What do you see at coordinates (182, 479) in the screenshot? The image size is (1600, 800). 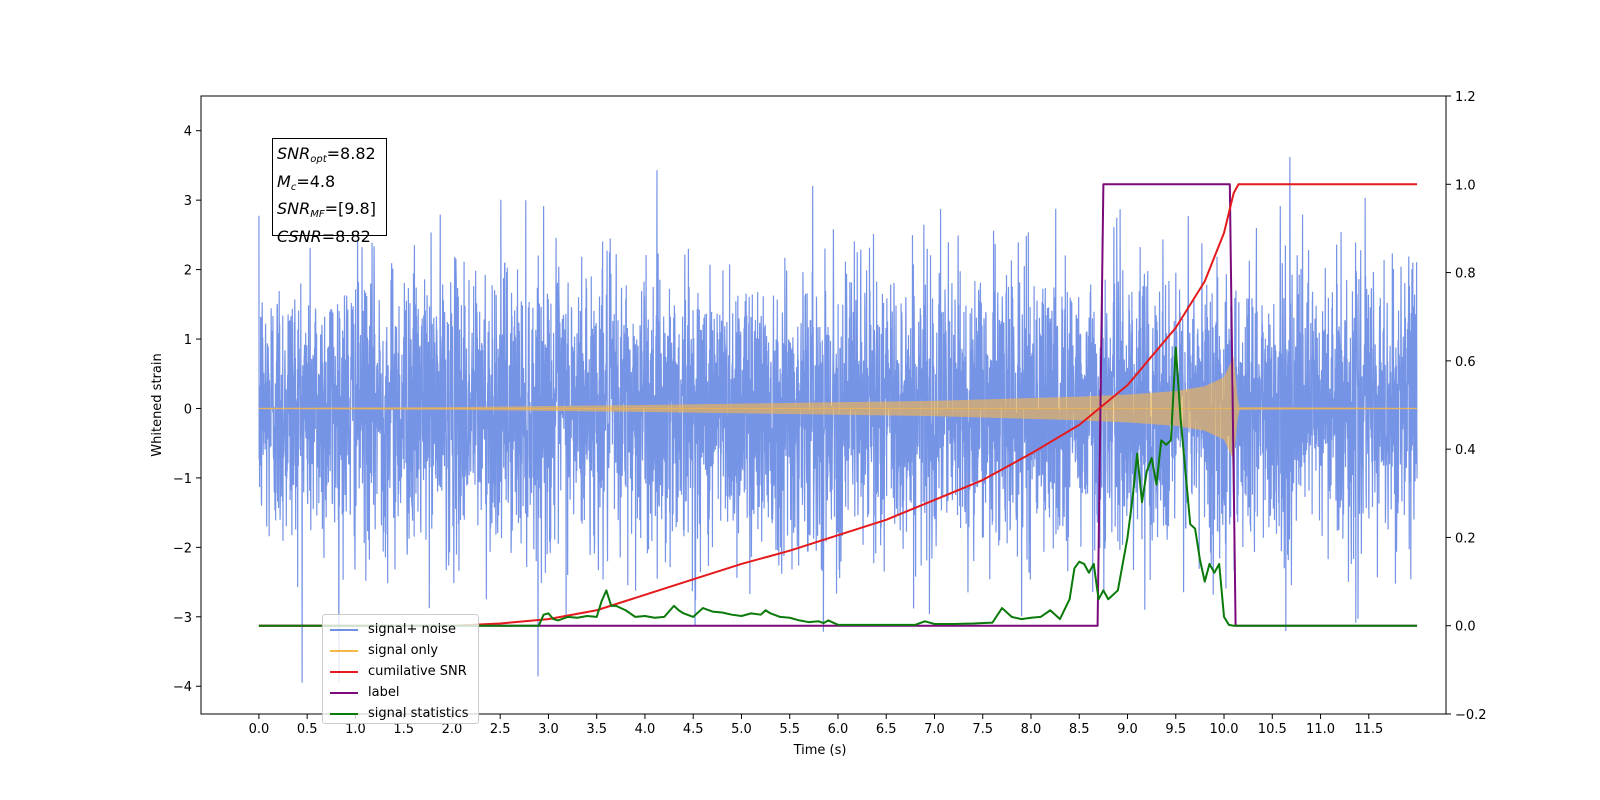 I see `y-left-tick-label: −1` at bounding box center [182, 479].